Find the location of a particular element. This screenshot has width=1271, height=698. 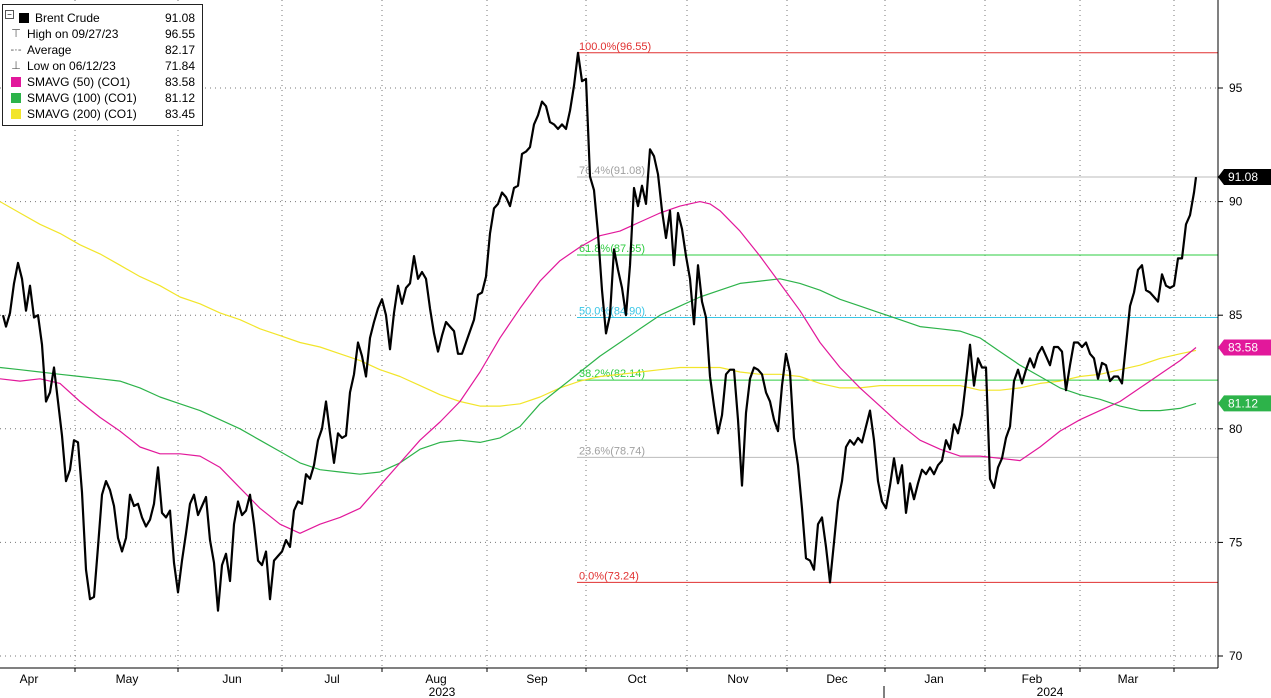

x-month-label: Jun is located at coordinates (231, 679).